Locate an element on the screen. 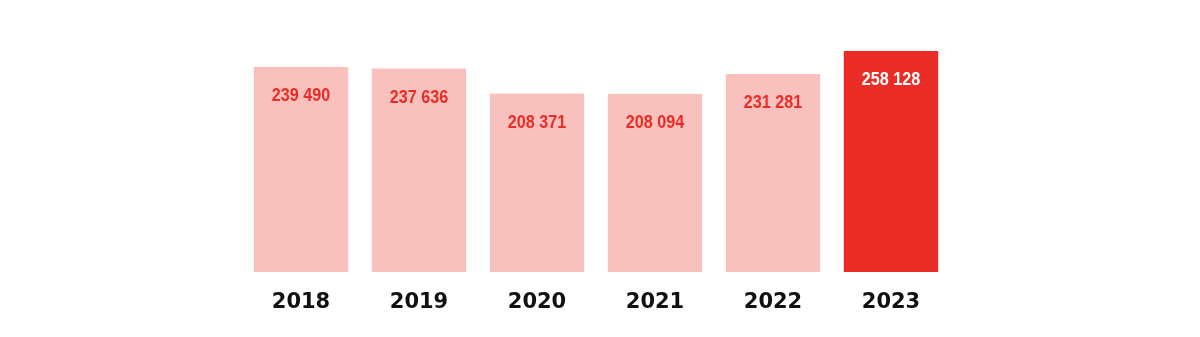 The height and width of the screenshot is (337, 1200). x-tick-label: 2019 is located at coordinates (419, 301).